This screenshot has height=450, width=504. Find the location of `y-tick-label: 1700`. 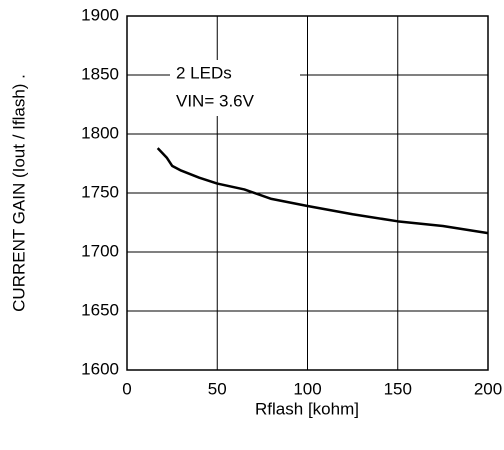

y-tick-label: 1700 is located at coordinates (100, 250).